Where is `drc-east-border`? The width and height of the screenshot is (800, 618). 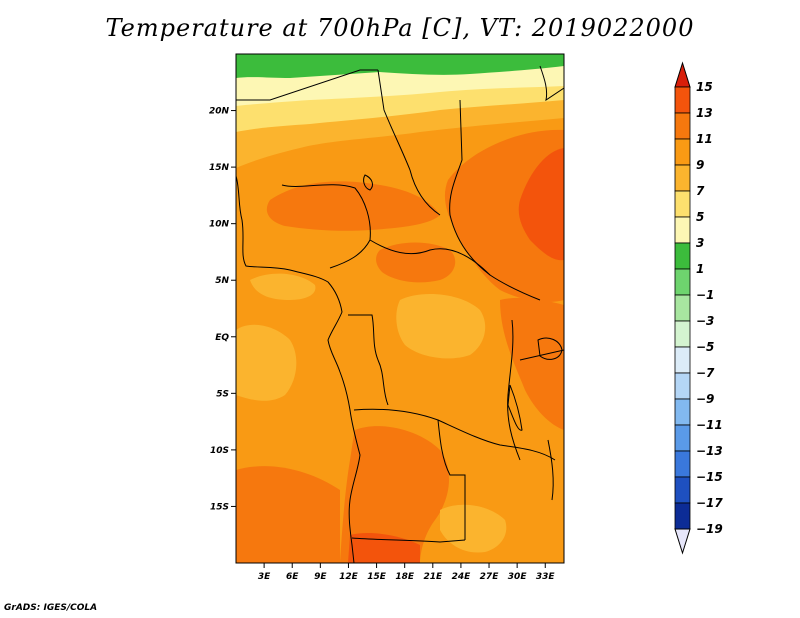 drc-east-border is located at coordinates (514, 390).